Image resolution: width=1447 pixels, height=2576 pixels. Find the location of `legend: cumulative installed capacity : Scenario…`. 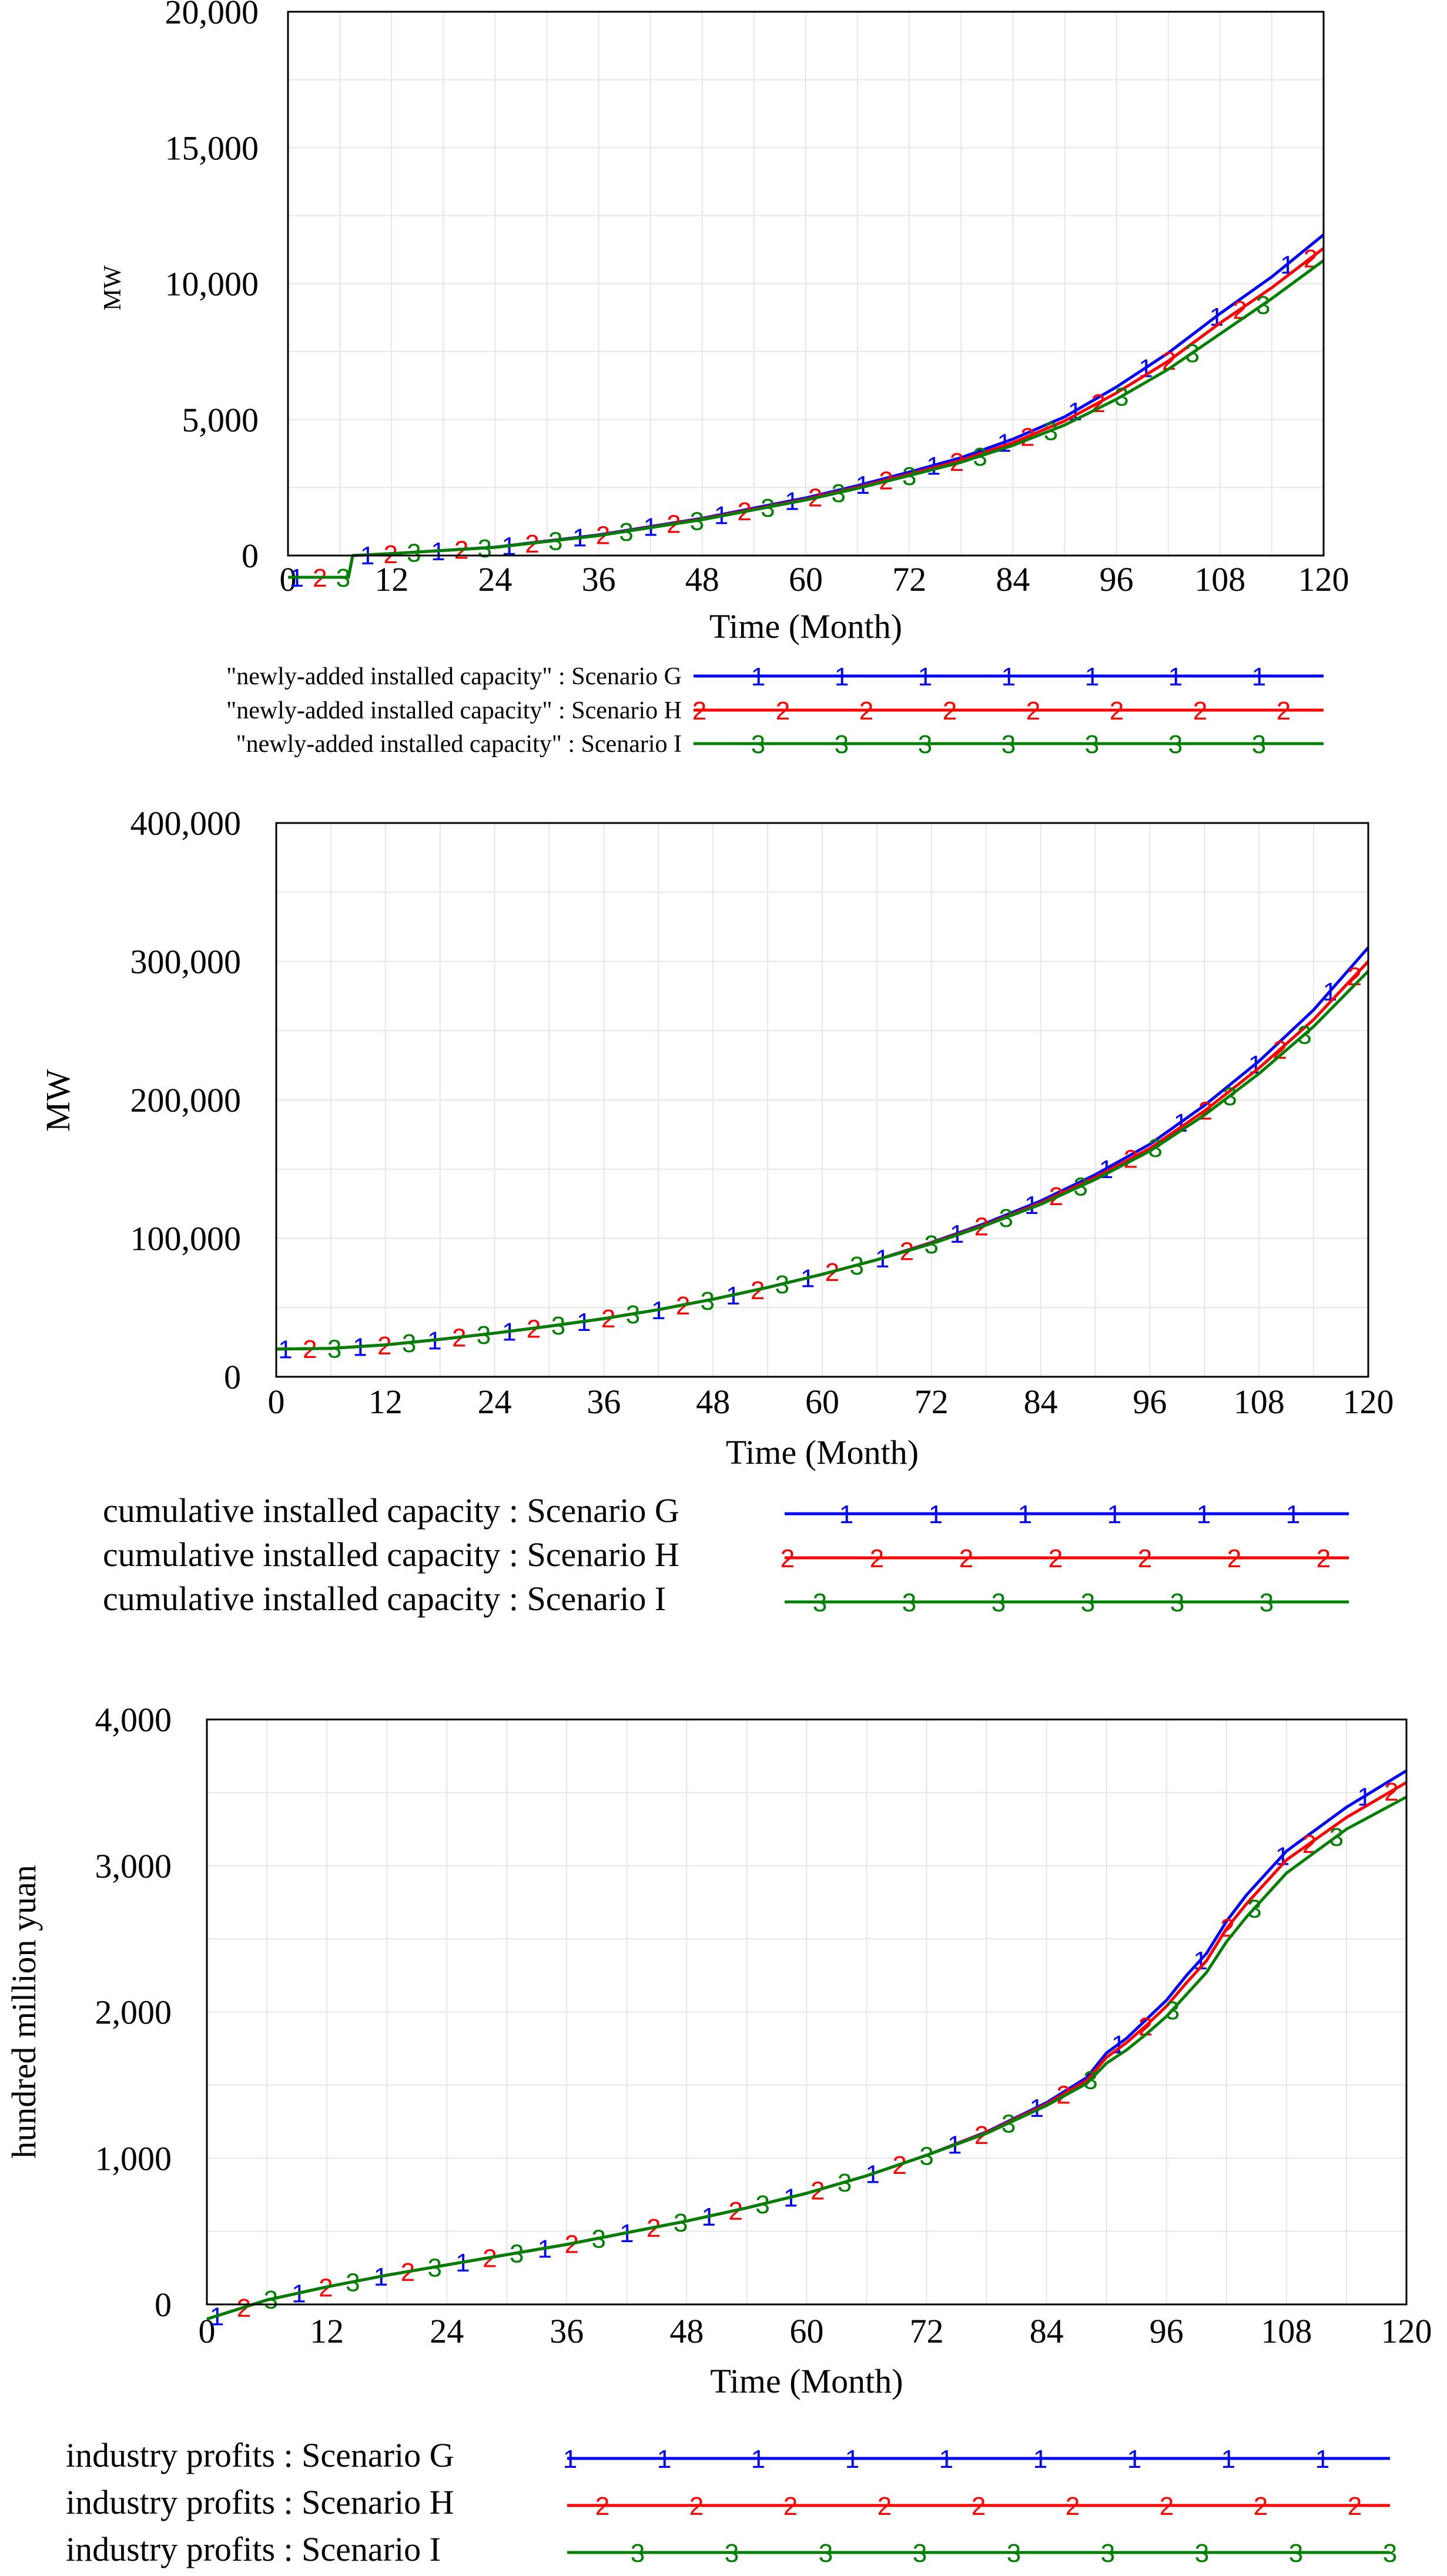

legend: cumulative installed capacity : Scenario… is located at coordinates (726, 1554).